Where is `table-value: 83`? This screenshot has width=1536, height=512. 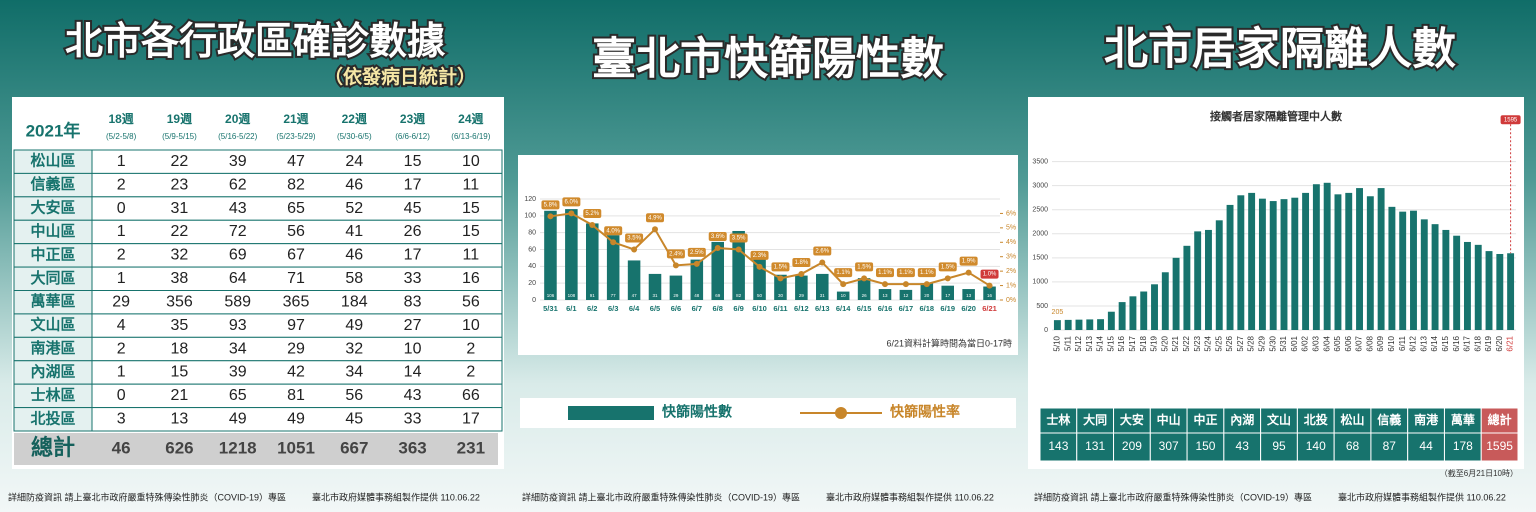
table-value: 83 is located at coordinates (413, 301).